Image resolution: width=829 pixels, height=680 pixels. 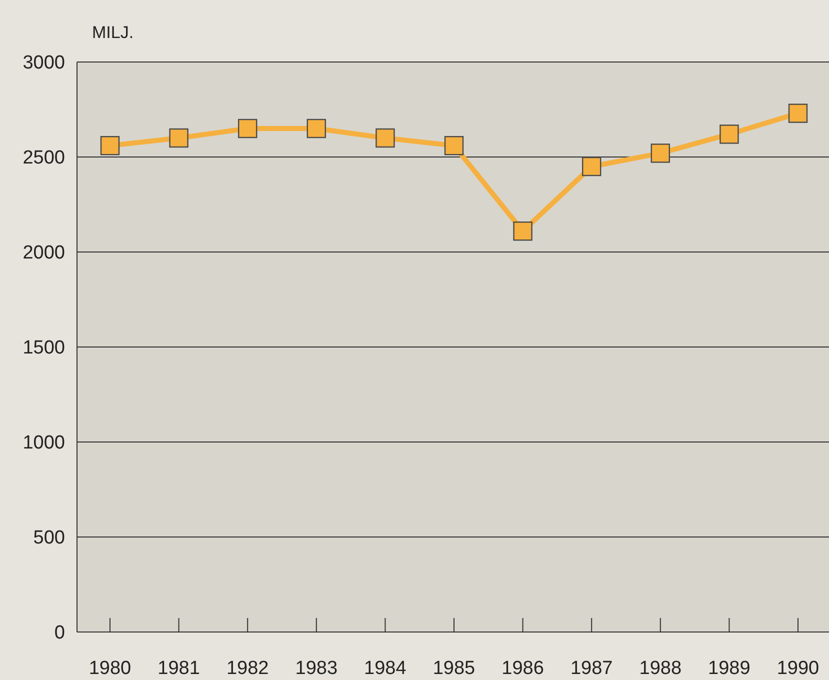 I want to click on x-tick-label: 1990, so click(x=798, y=668).